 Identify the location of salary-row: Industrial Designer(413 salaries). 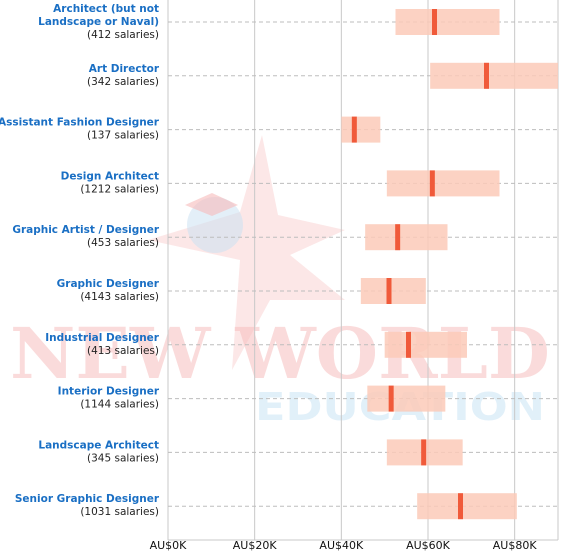
(301, 344).